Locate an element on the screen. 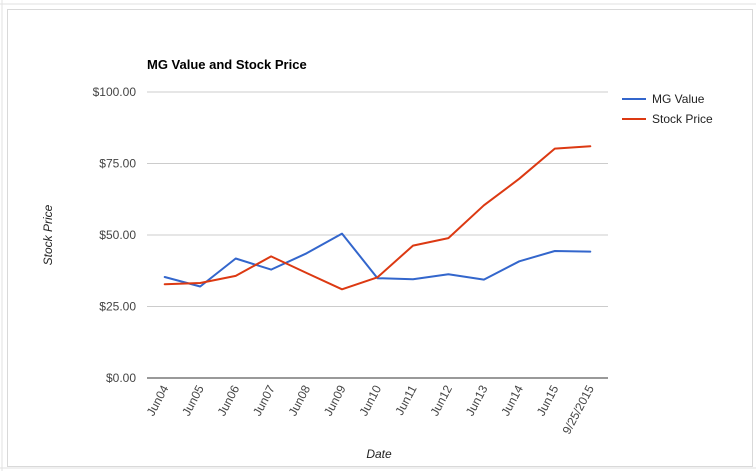 This screenshot has height=471, width=756. chart-title: MG Value and Stock Price is located at coordinates (227, 64).